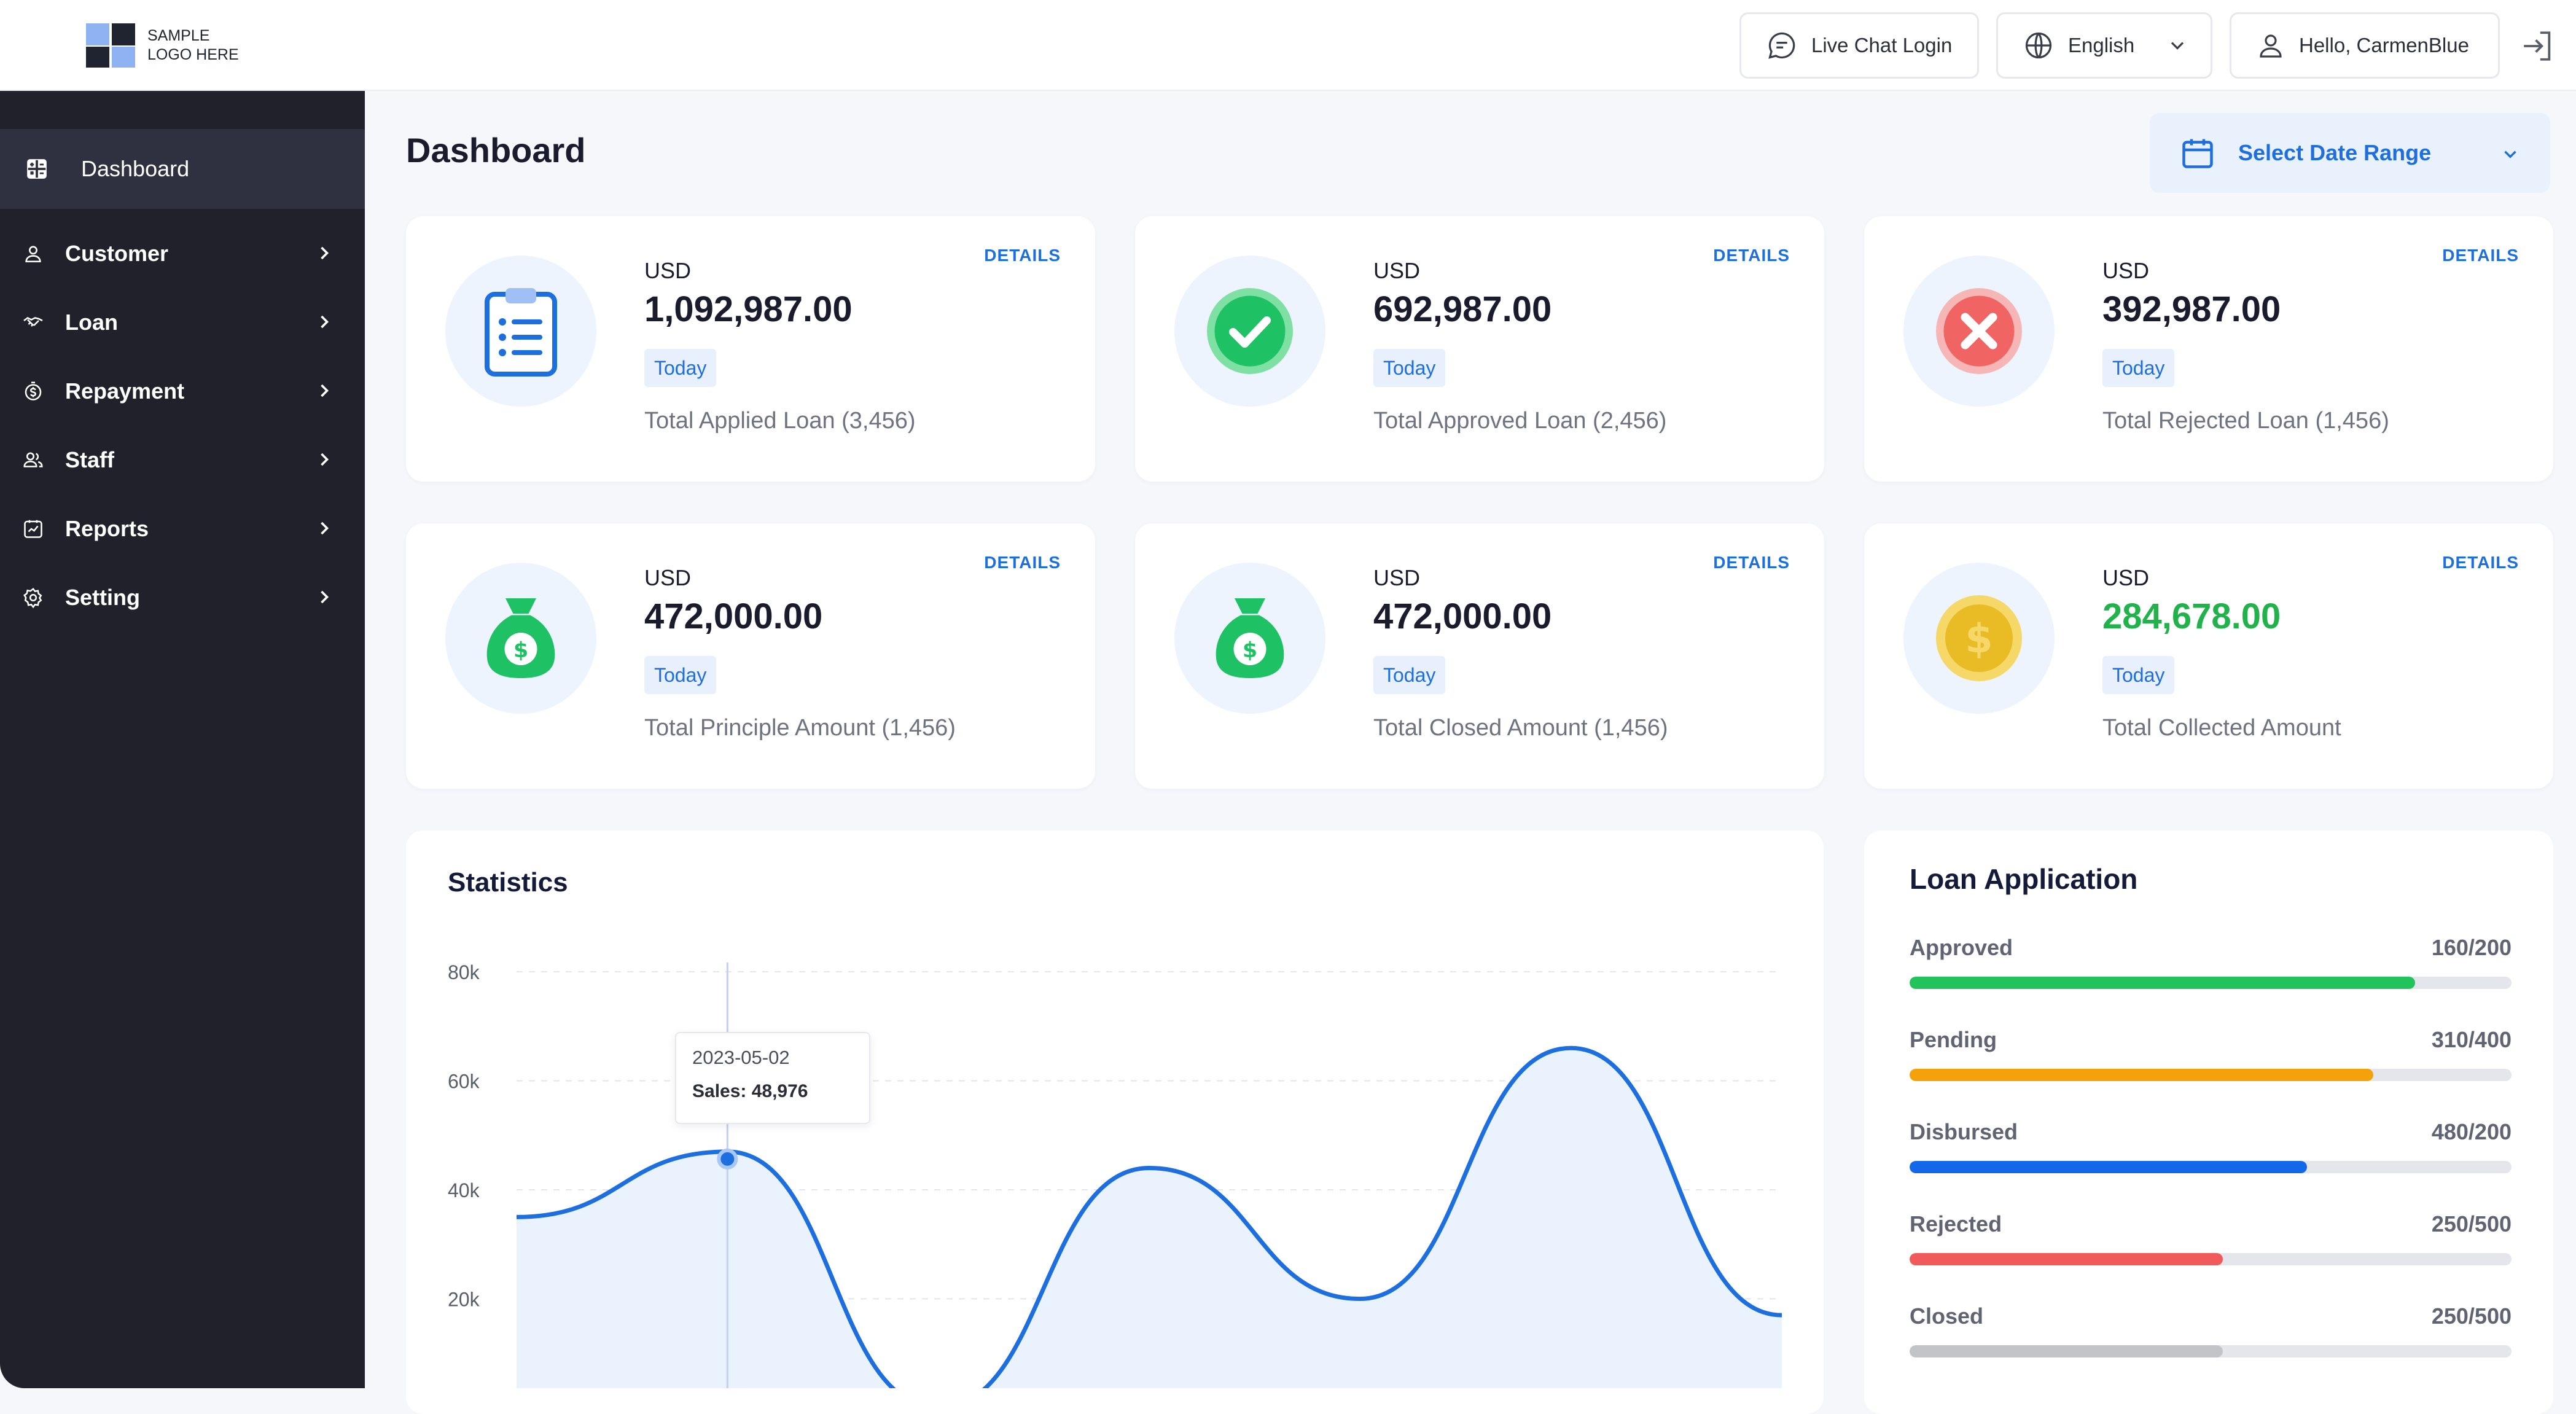 Image resolution: width=2576 pixels, height=1414 pixels. What do you see at coordinates (2245, 421) in the screenshot?
I see `card-description: Total Rejected Loan (1,456)` at bounding box center [2245, 421].